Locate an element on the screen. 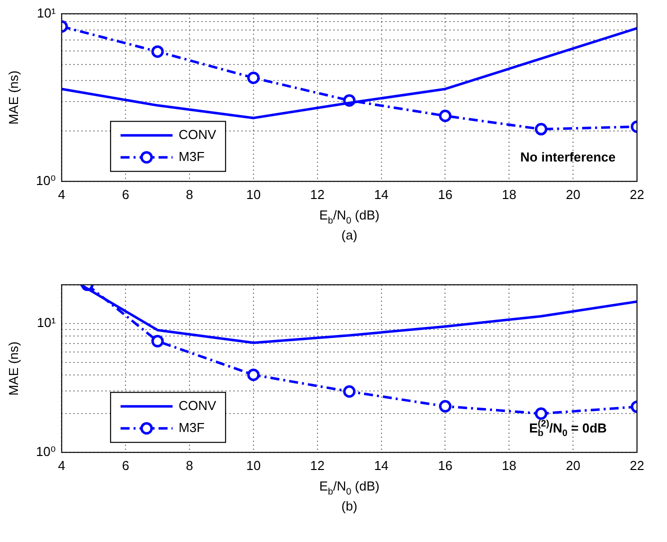 The width and height of the screenshot is (667, 542). annotation: No interference is located at coordinates (568, 156).